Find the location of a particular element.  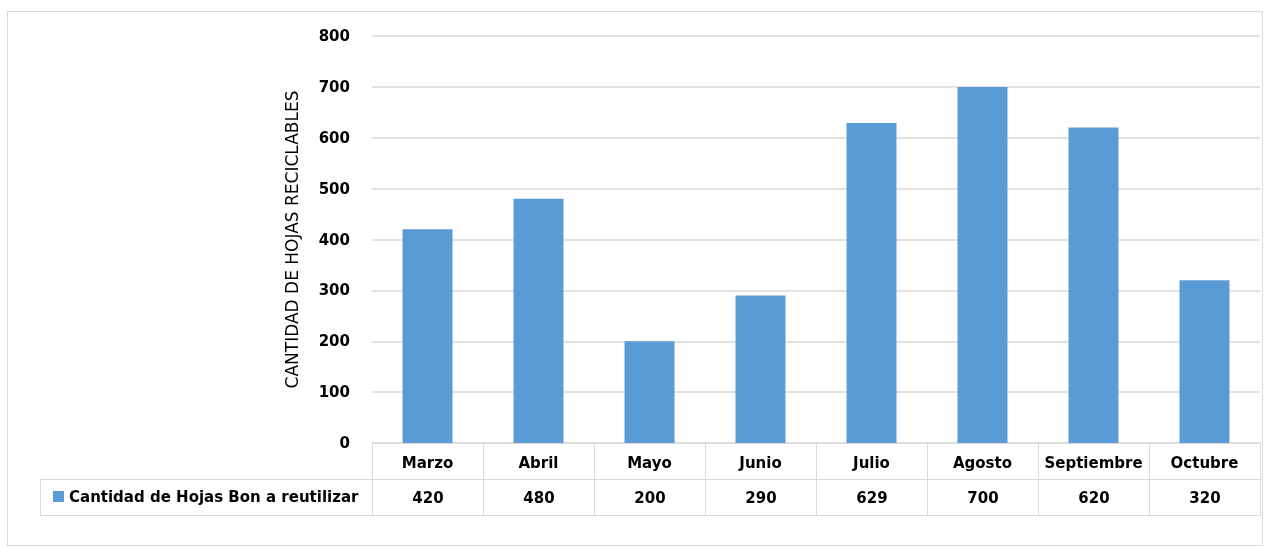

data-label: 620 is located at coordinates (1094, 497).